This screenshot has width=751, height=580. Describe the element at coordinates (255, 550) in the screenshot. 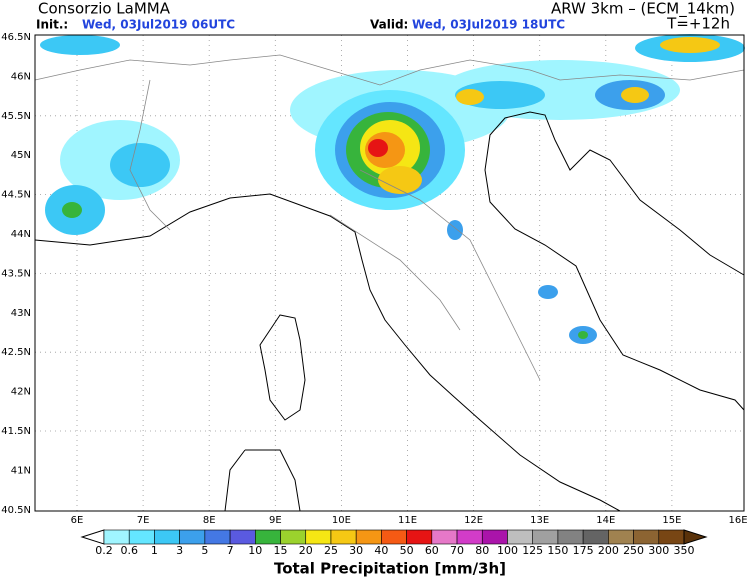

I see `colorbar-label: 10` at that location.